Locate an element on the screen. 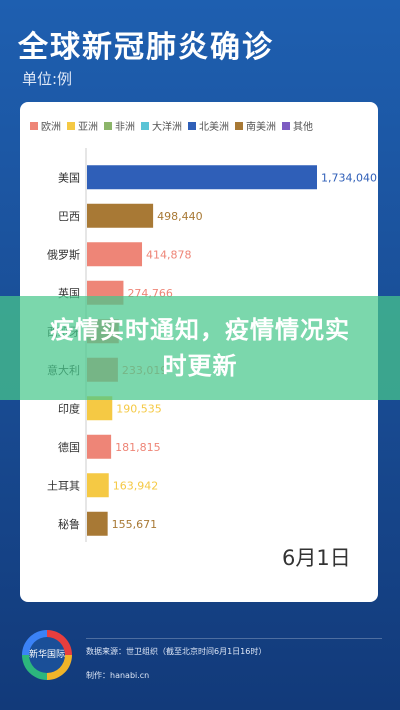 The image size is (400, 710). logo-text: 新华国际 is located at coordinates (47, 655).